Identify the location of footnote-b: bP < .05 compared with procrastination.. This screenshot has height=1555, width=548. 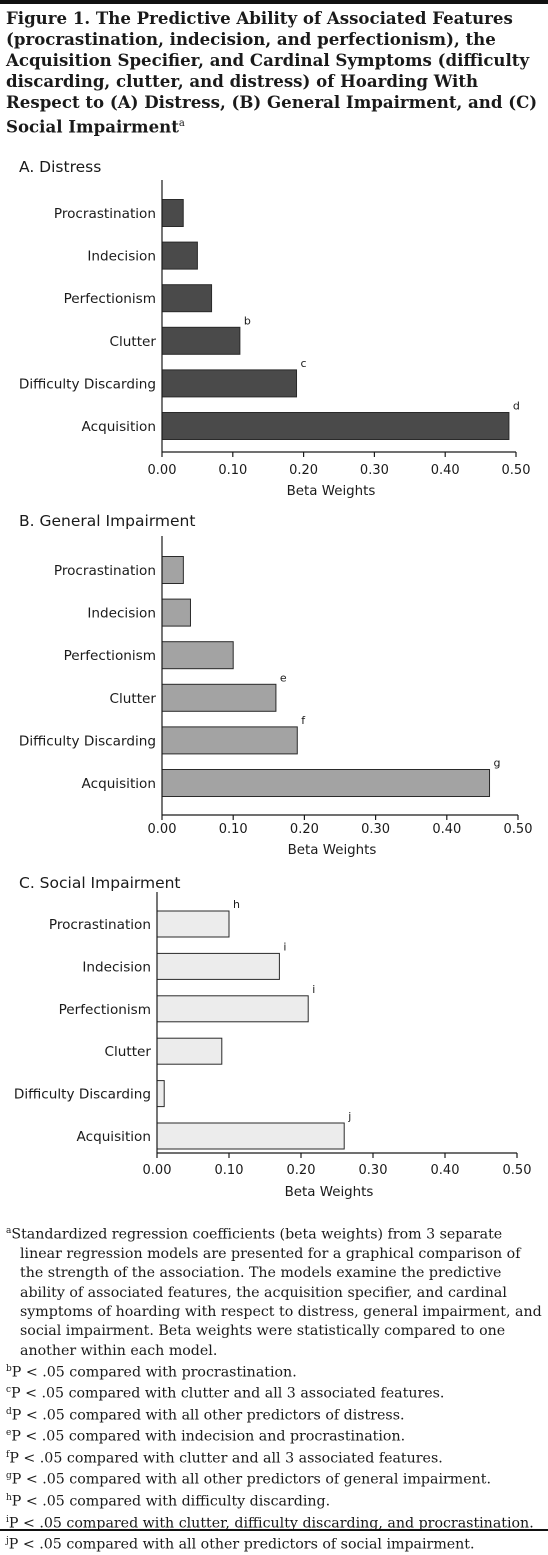
(275, 1372).